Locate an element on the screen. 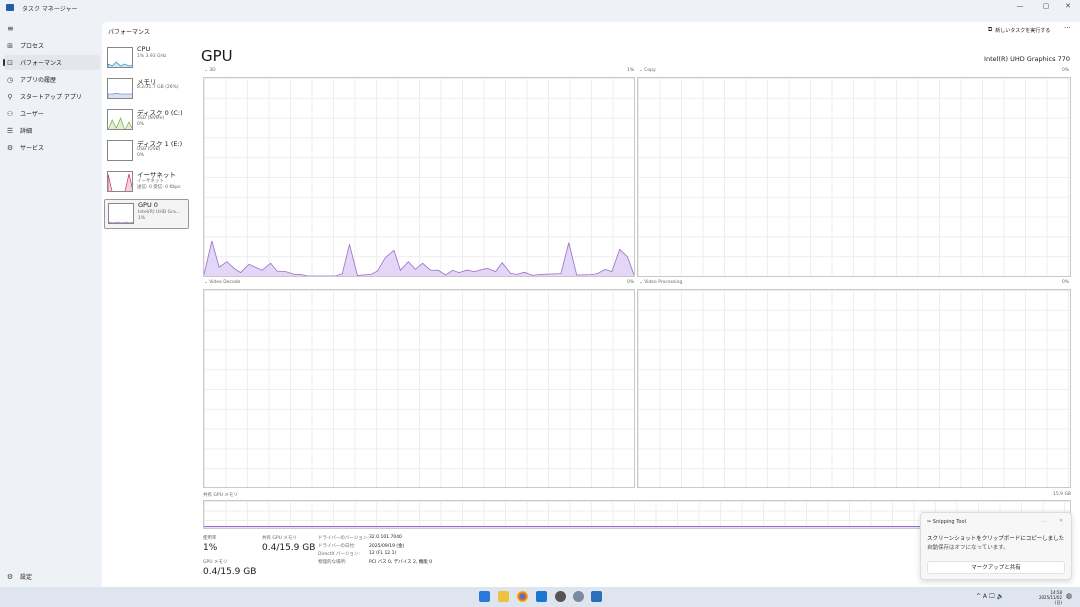 This screenshot has height=607, width=1080. device-2: ディスク 0 (C:) SSD (NVMe) 0% is located at coordinates (146, 121).